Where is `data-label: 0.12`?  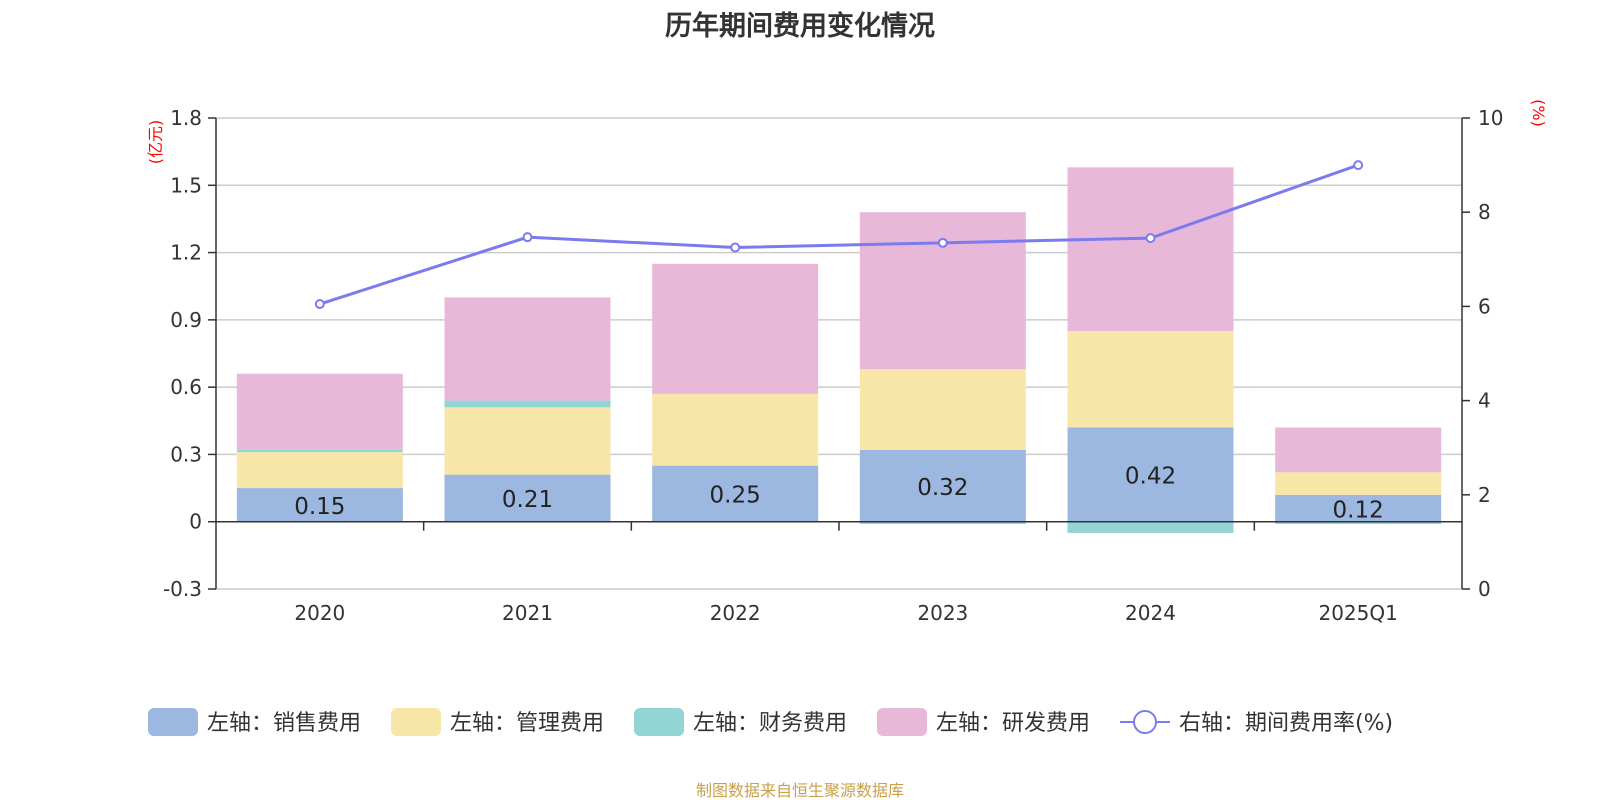 data-label: 0.12 is located at coordinates (1358, 510).